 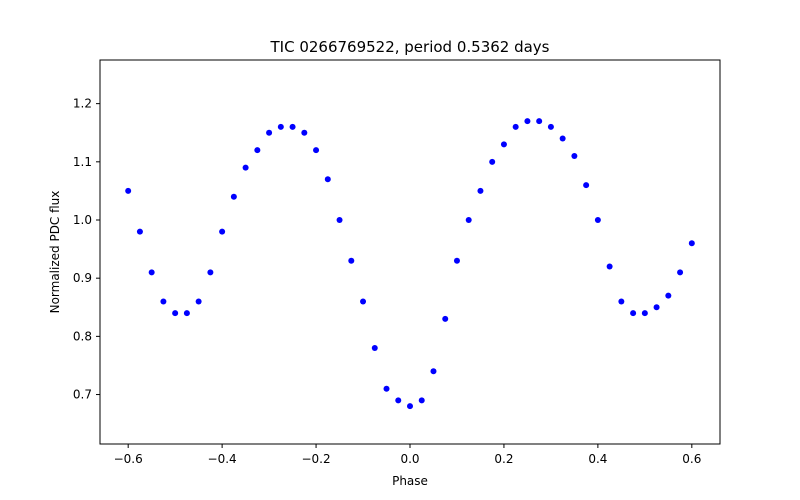 What do you see at coordinates (691, 459) in the screenshot?
I see `x-tick-label: 0.6` at bounding box center [691, 459].